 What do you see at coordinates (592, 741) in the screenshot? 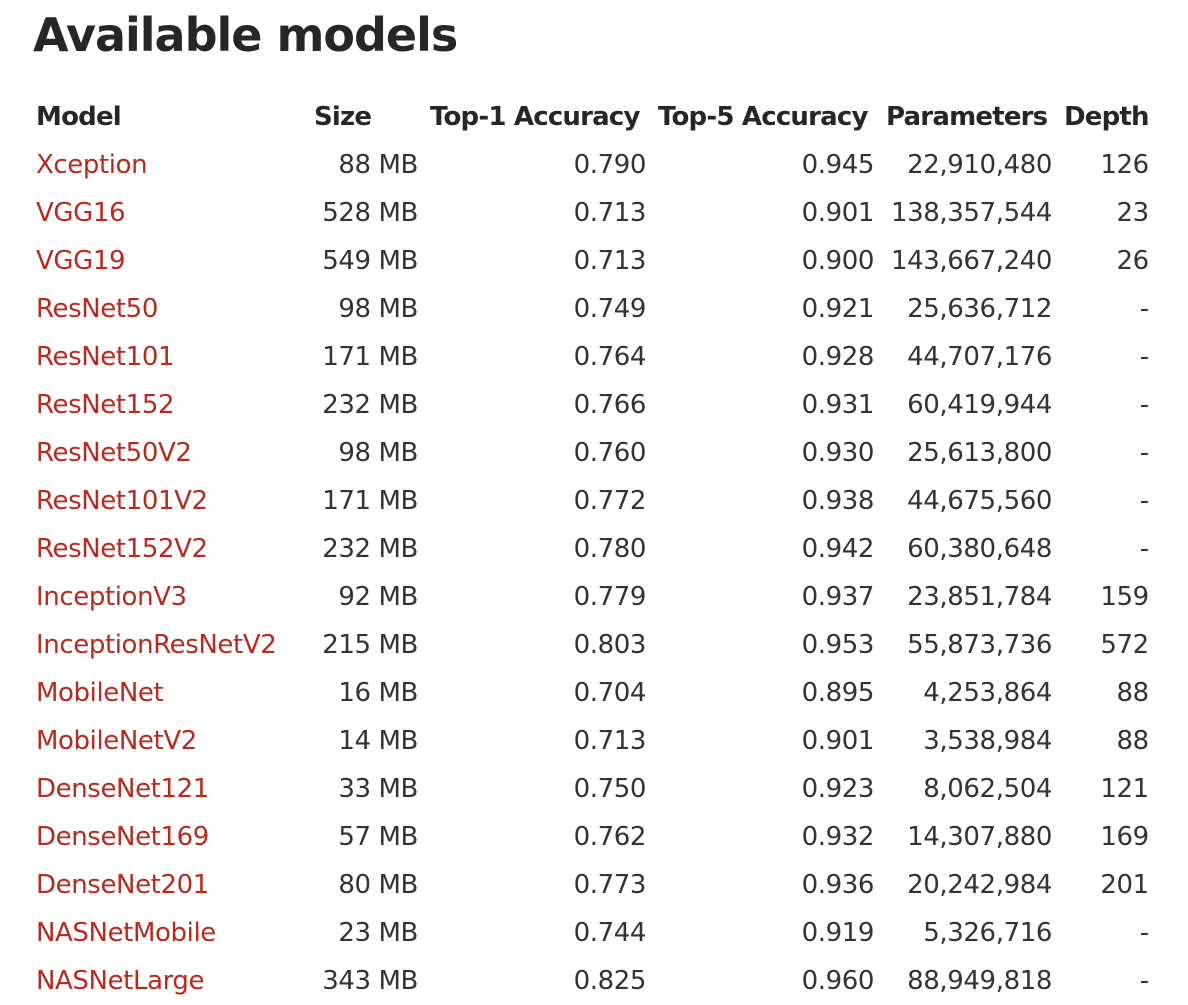
I see `table-row: MobileNetV2 14 MB 0.713 0.901 3,538,984 88` at bounding box center [592, 741].